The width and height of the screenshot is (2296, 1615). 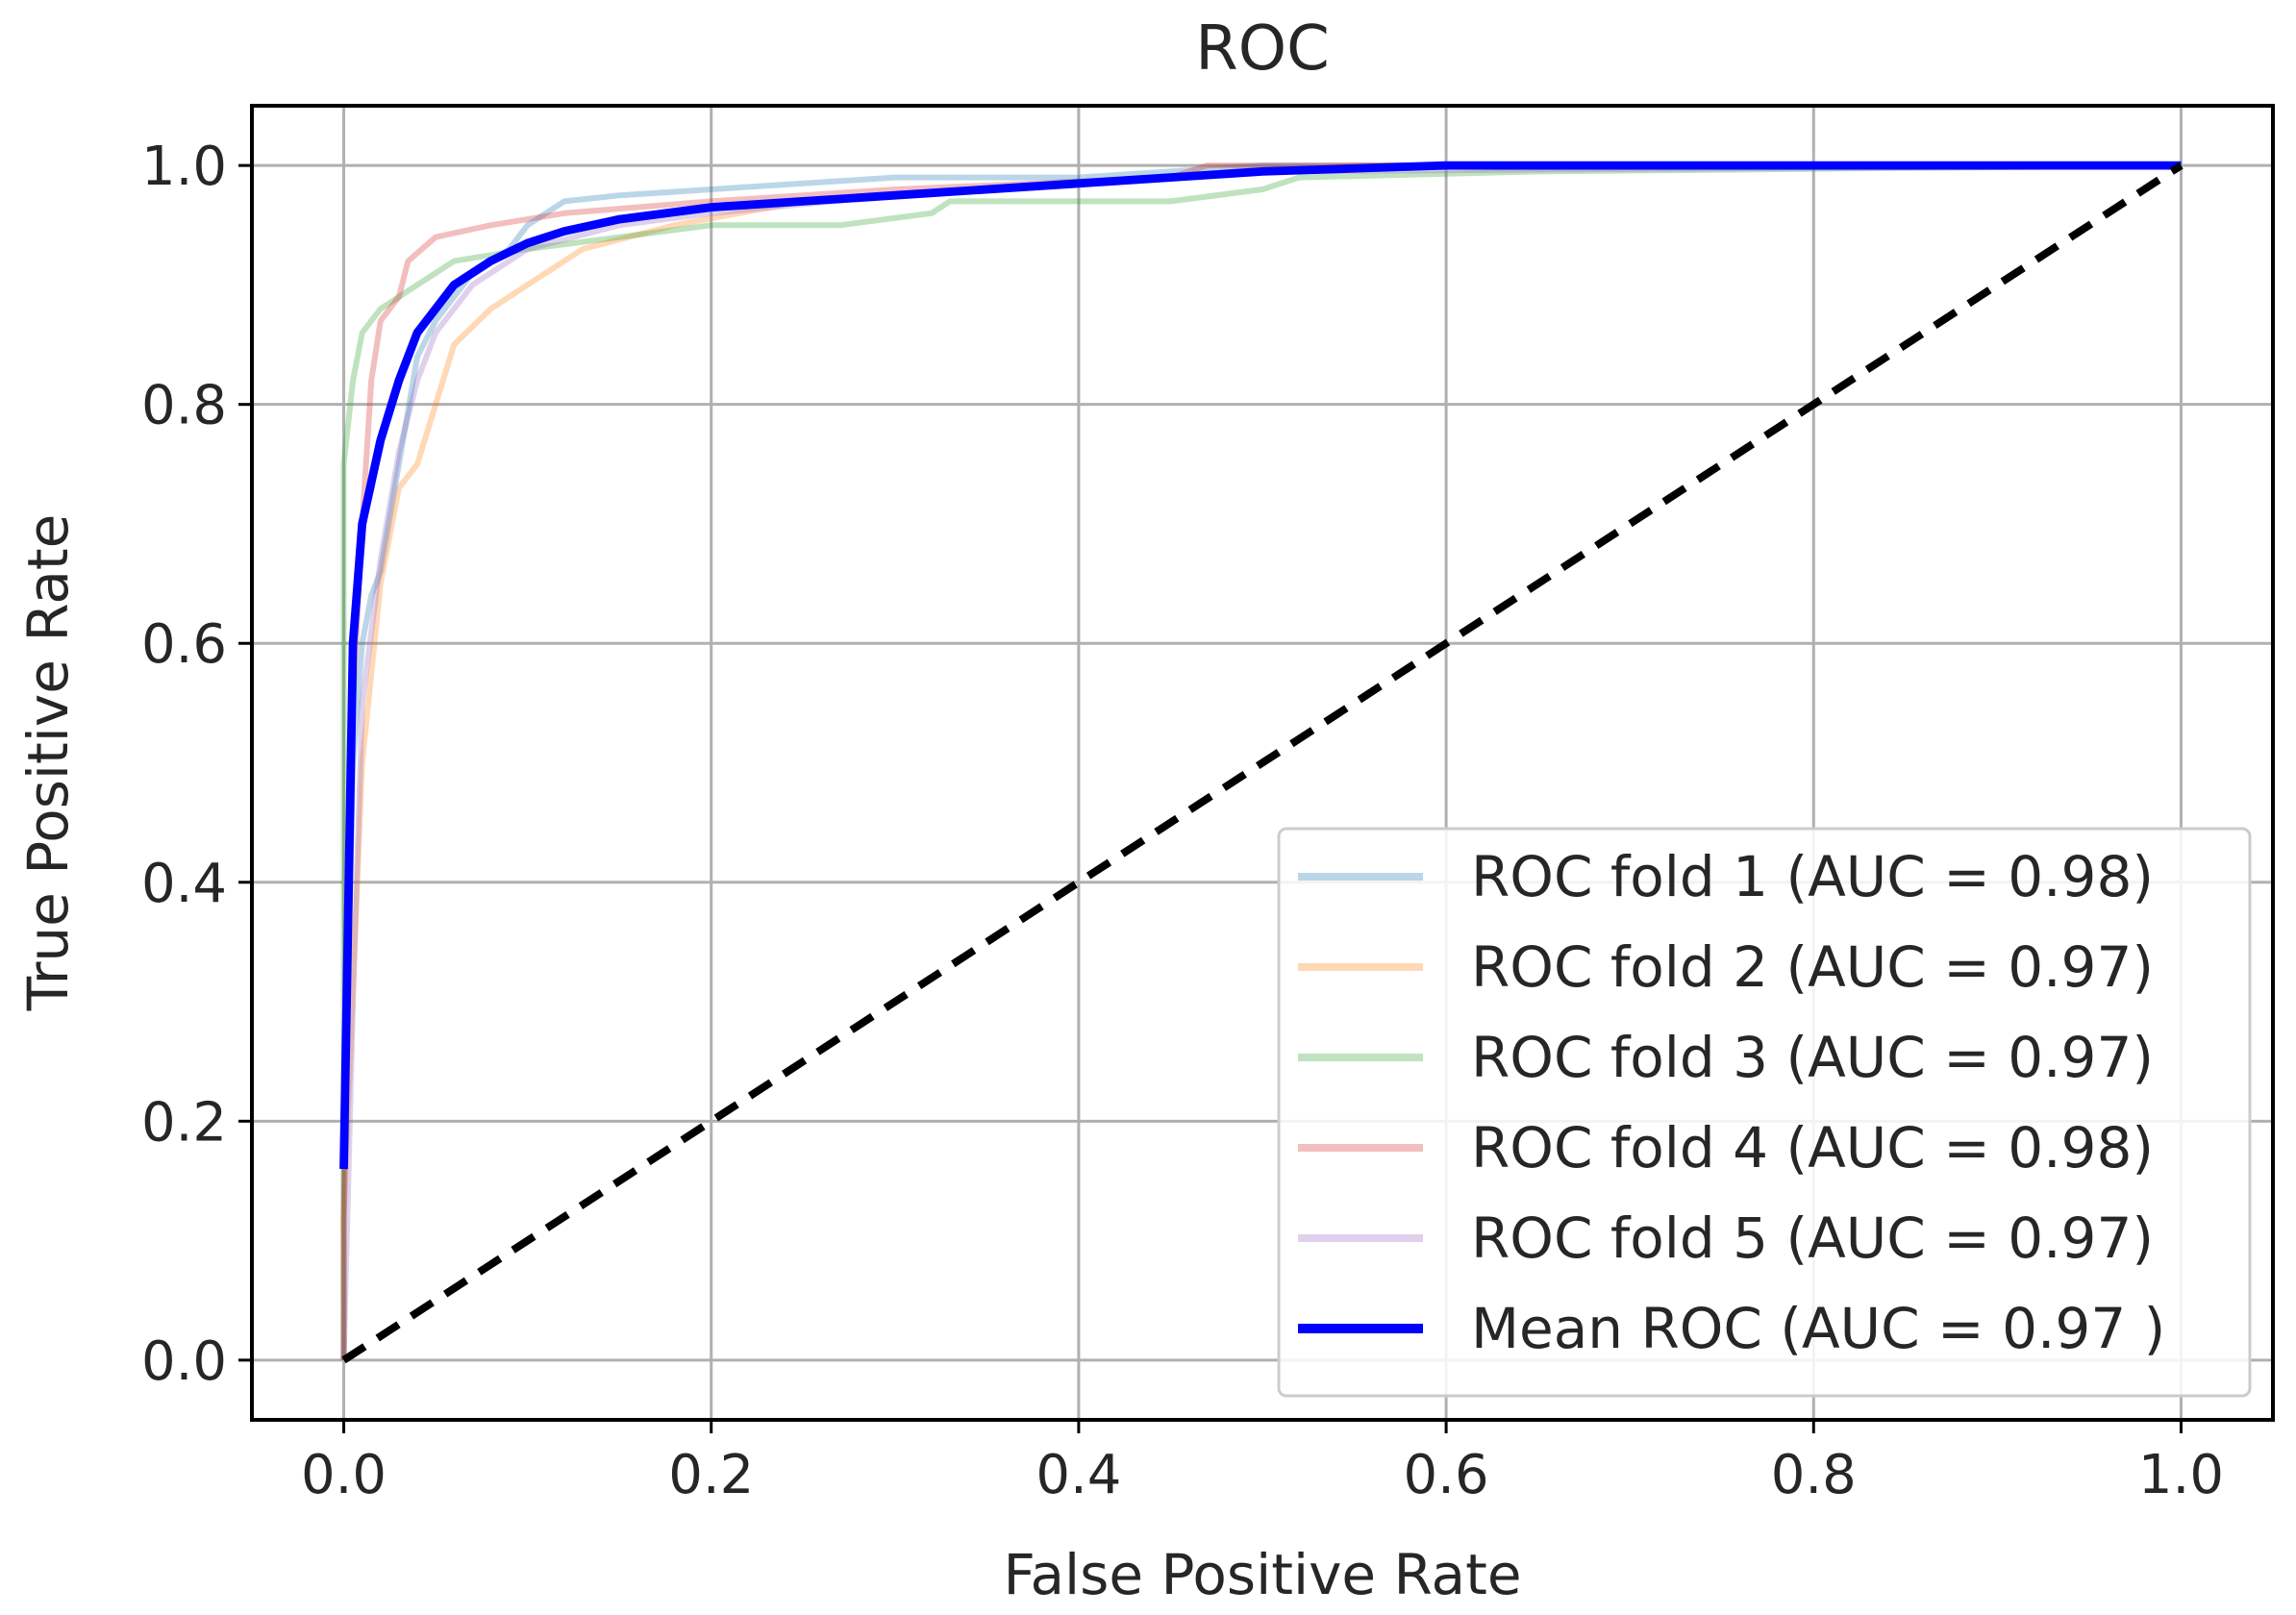 I want to click on legend-label: ROC fold 1 (AUC = 0.98), so click(x=1812, y=877).